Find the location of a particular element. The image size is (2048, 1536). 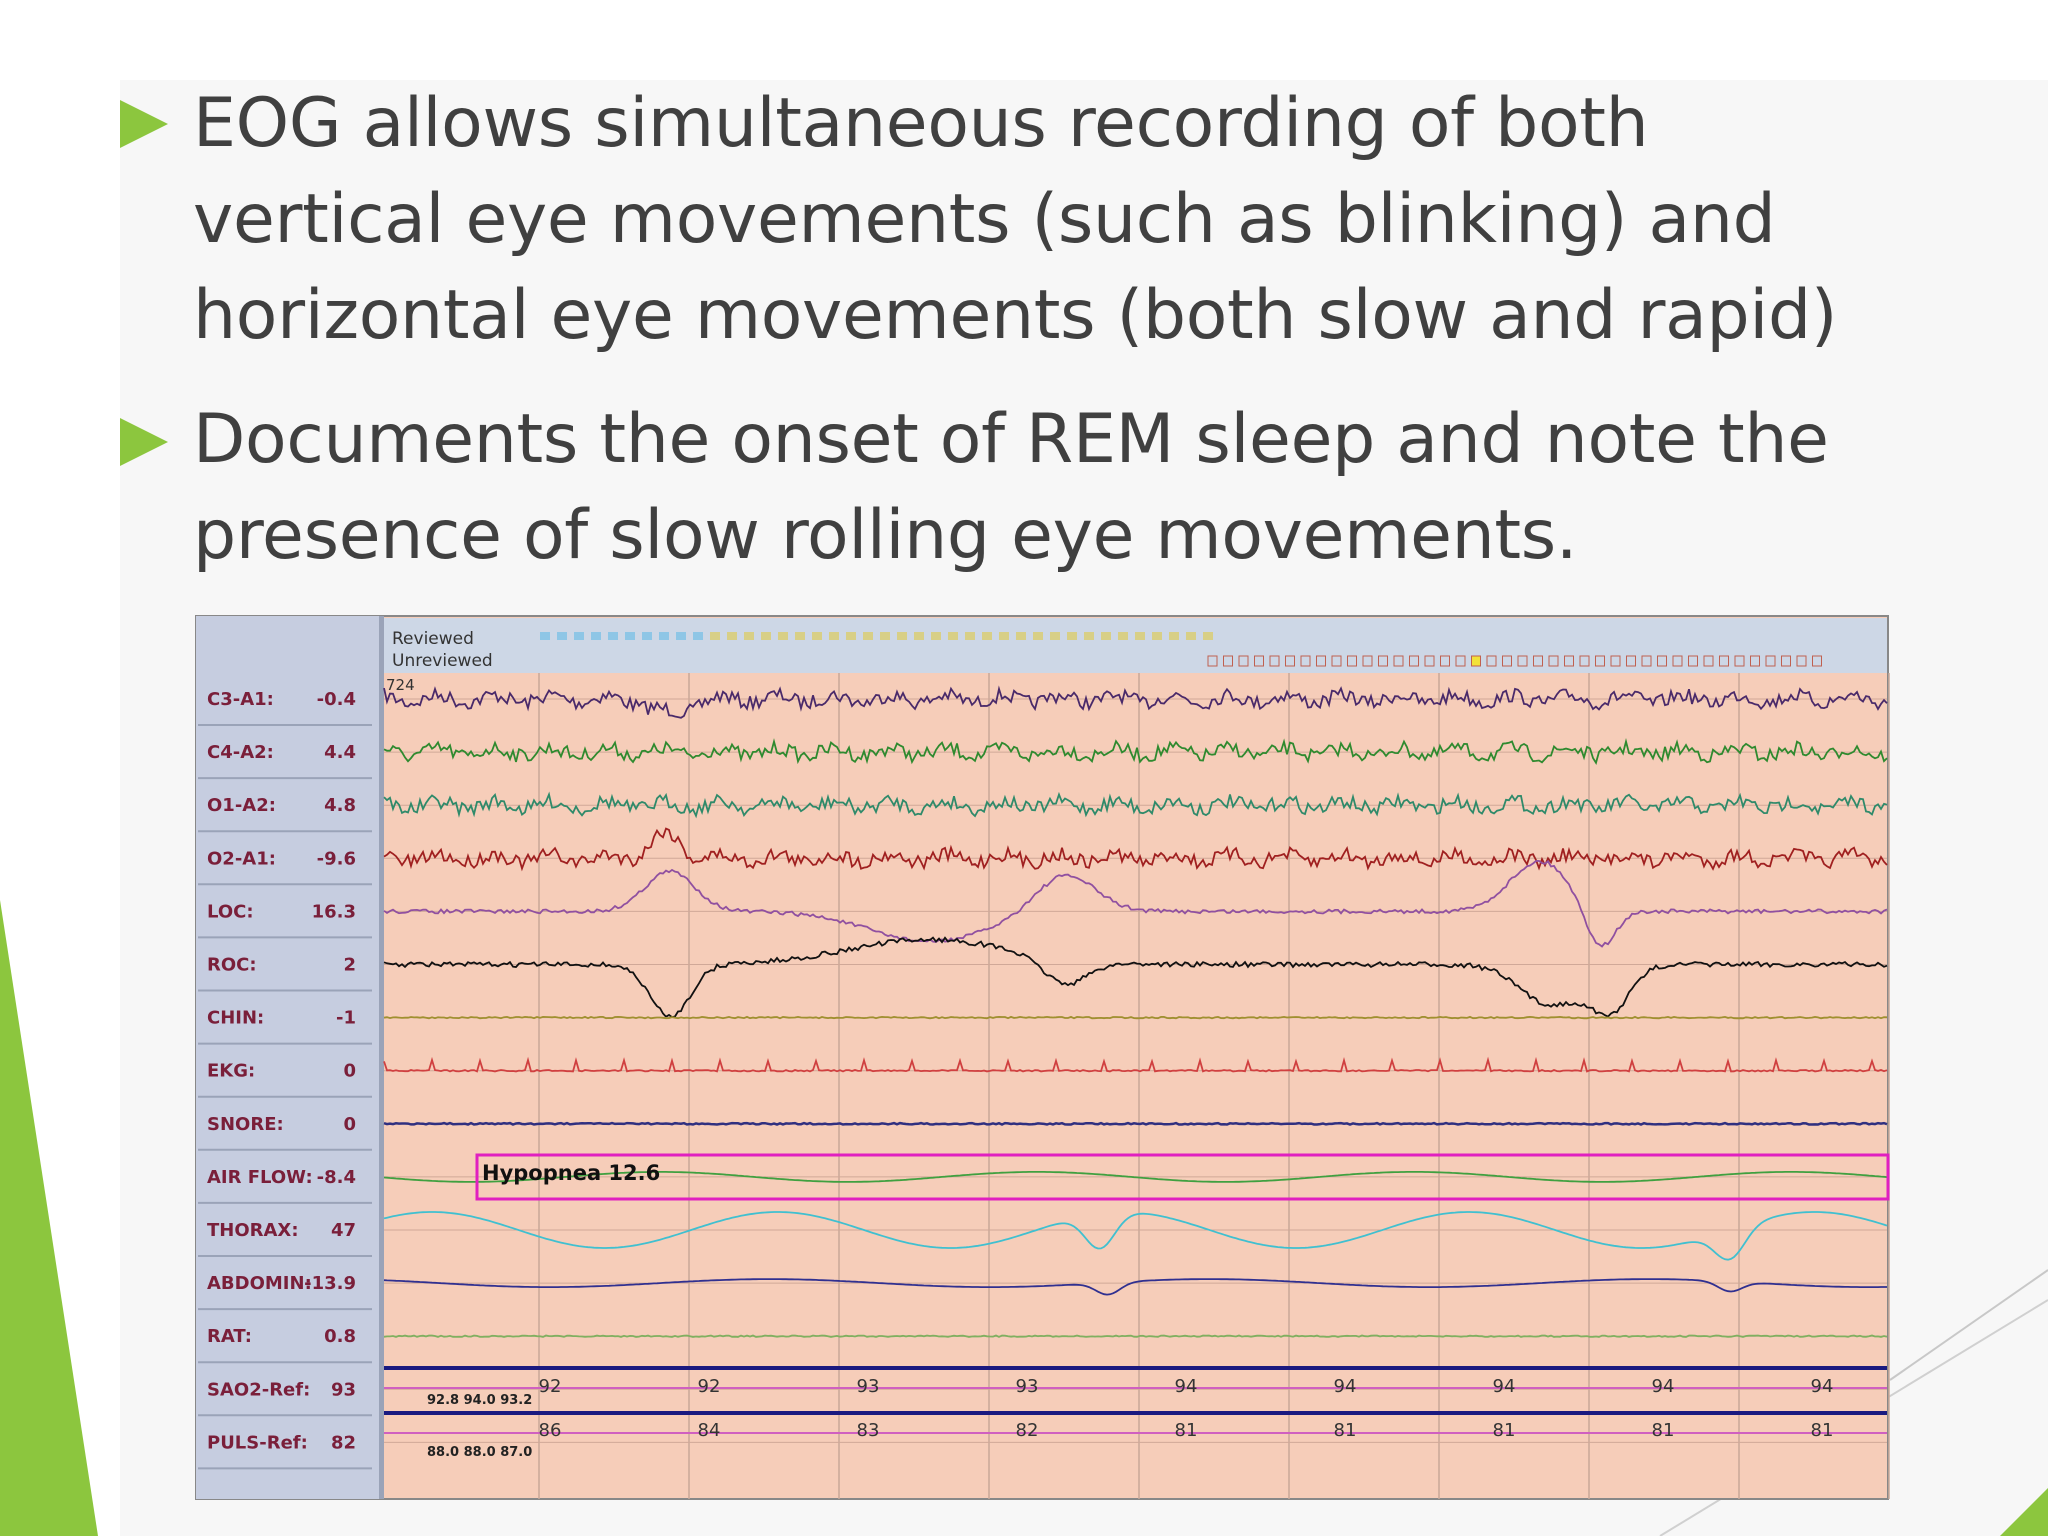

trend-detail: 92.8 94.0 93.2 is located at coordinates (479, 1400).